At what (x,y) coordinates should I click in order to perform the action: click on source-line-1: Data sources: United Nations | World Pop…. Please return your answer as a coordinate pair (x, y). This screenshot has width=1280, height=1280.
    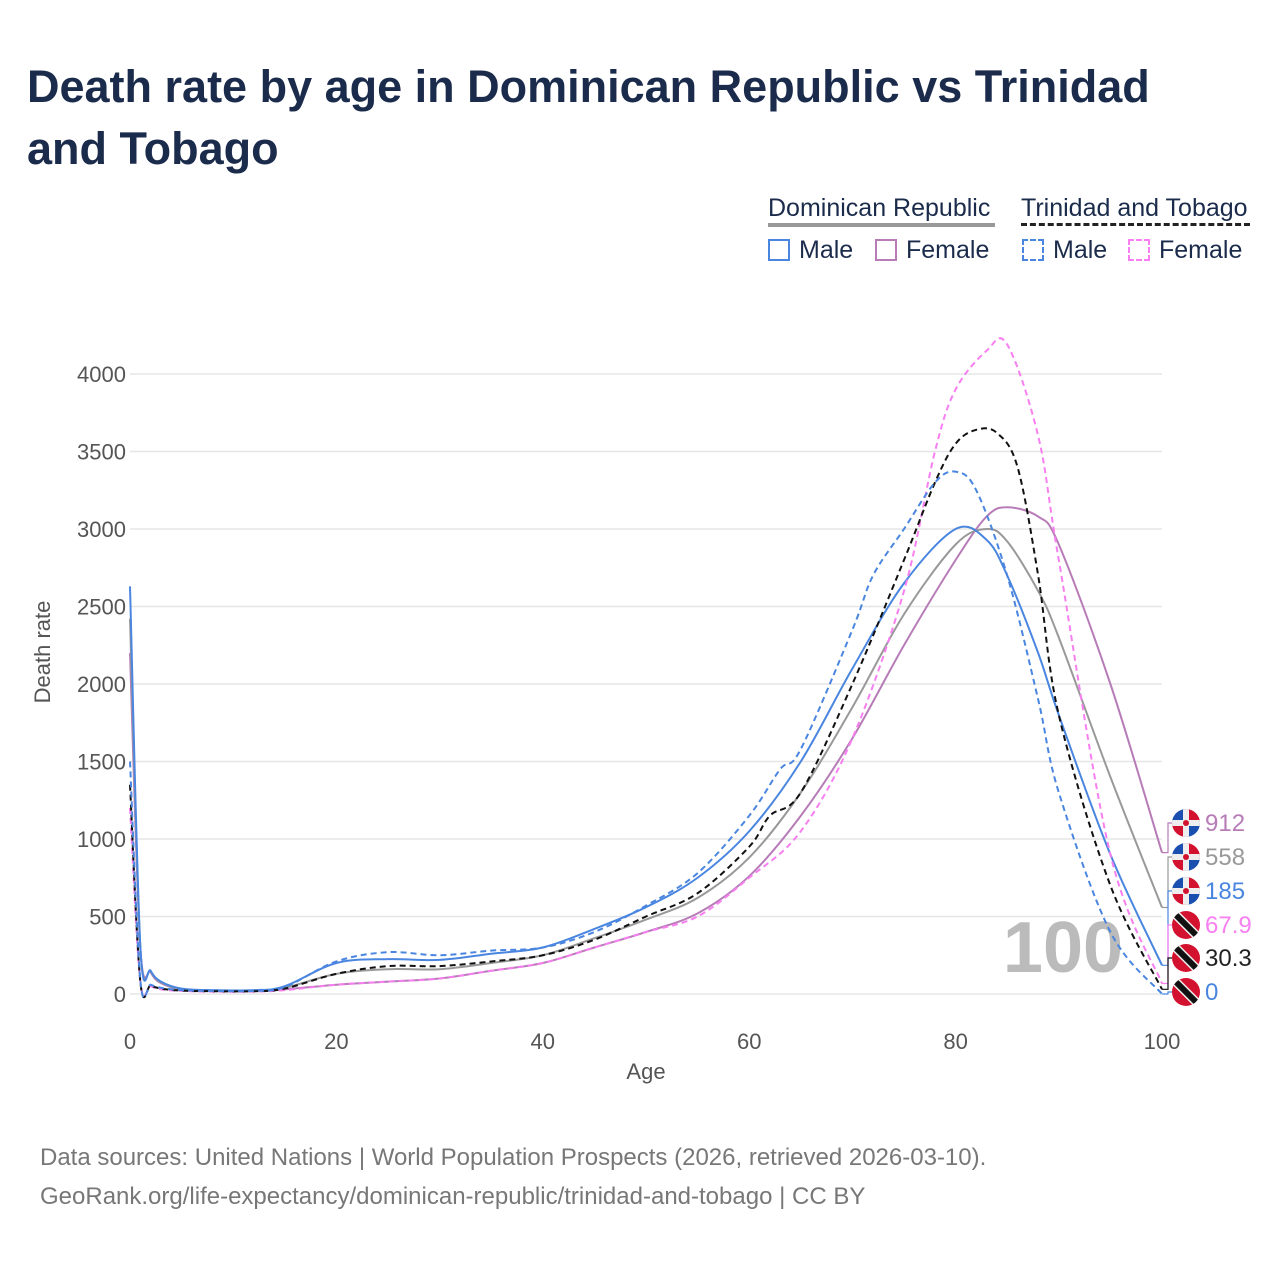
    Looking at the image, I should click on (513, 1157).